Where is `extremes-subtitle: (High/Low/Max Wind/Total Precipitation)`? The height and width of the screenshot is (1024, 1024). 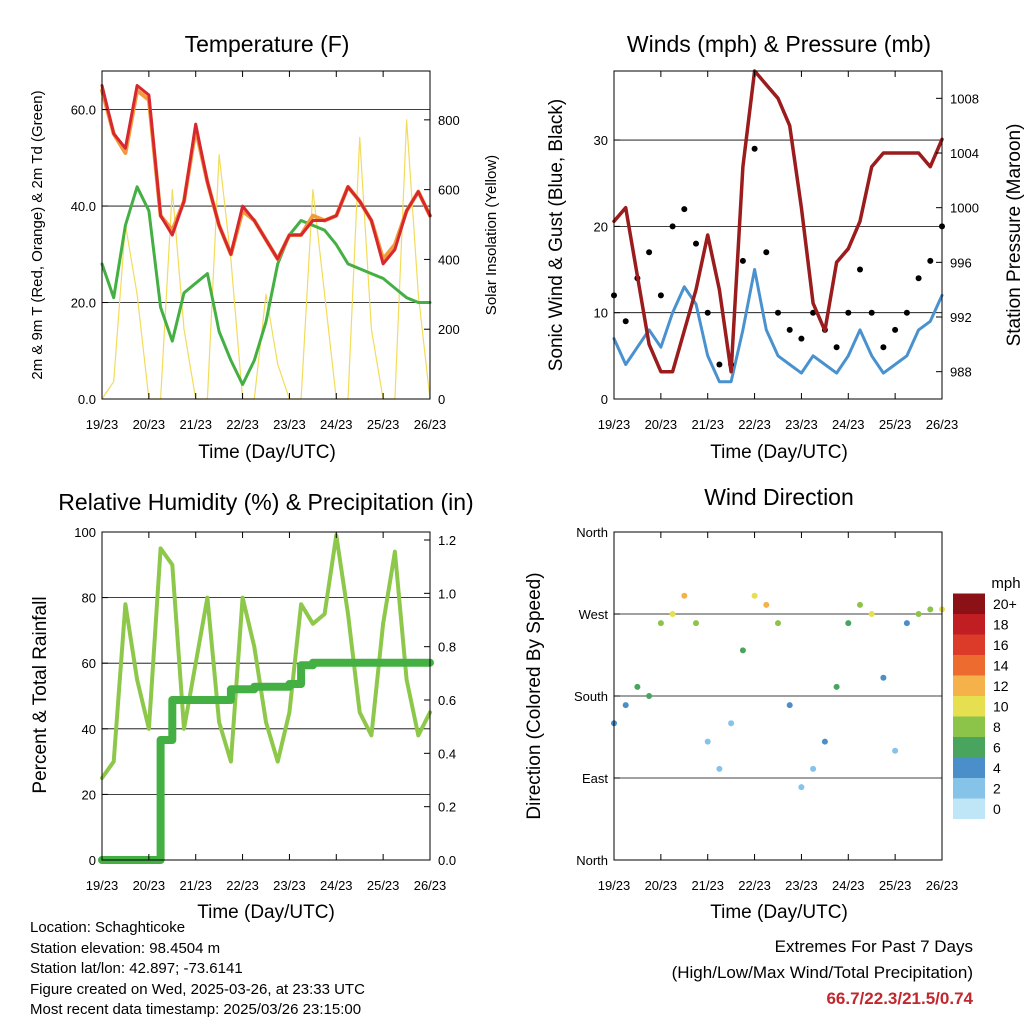
extremes-subtitle: (High/Low/Max Wind/Total Precipitation) is located at coordinates (822, 972).